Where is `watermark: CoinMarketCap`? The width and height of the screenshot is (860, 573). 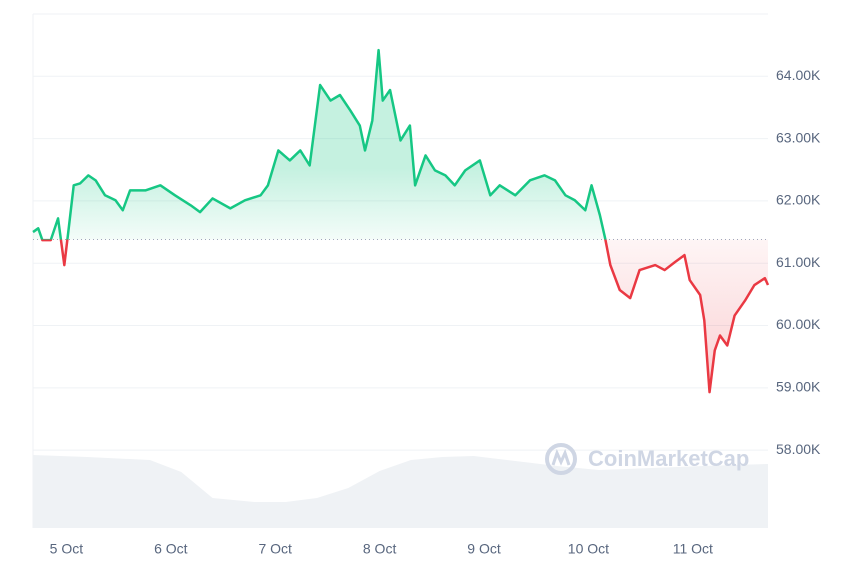 watermark: CoinMarketCap is located at coordinates (647, 459).